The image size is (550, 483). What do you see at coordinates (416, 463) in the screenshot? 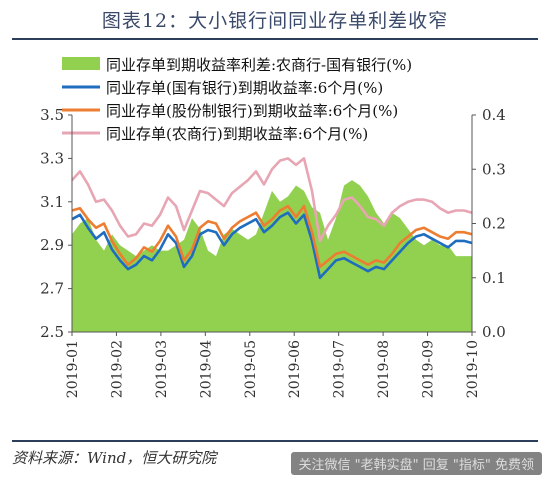
I see `watermark-banner: 关注微信 "老韩实盘" 回复 "指标" 免费领` at bounding box center [416, 463].